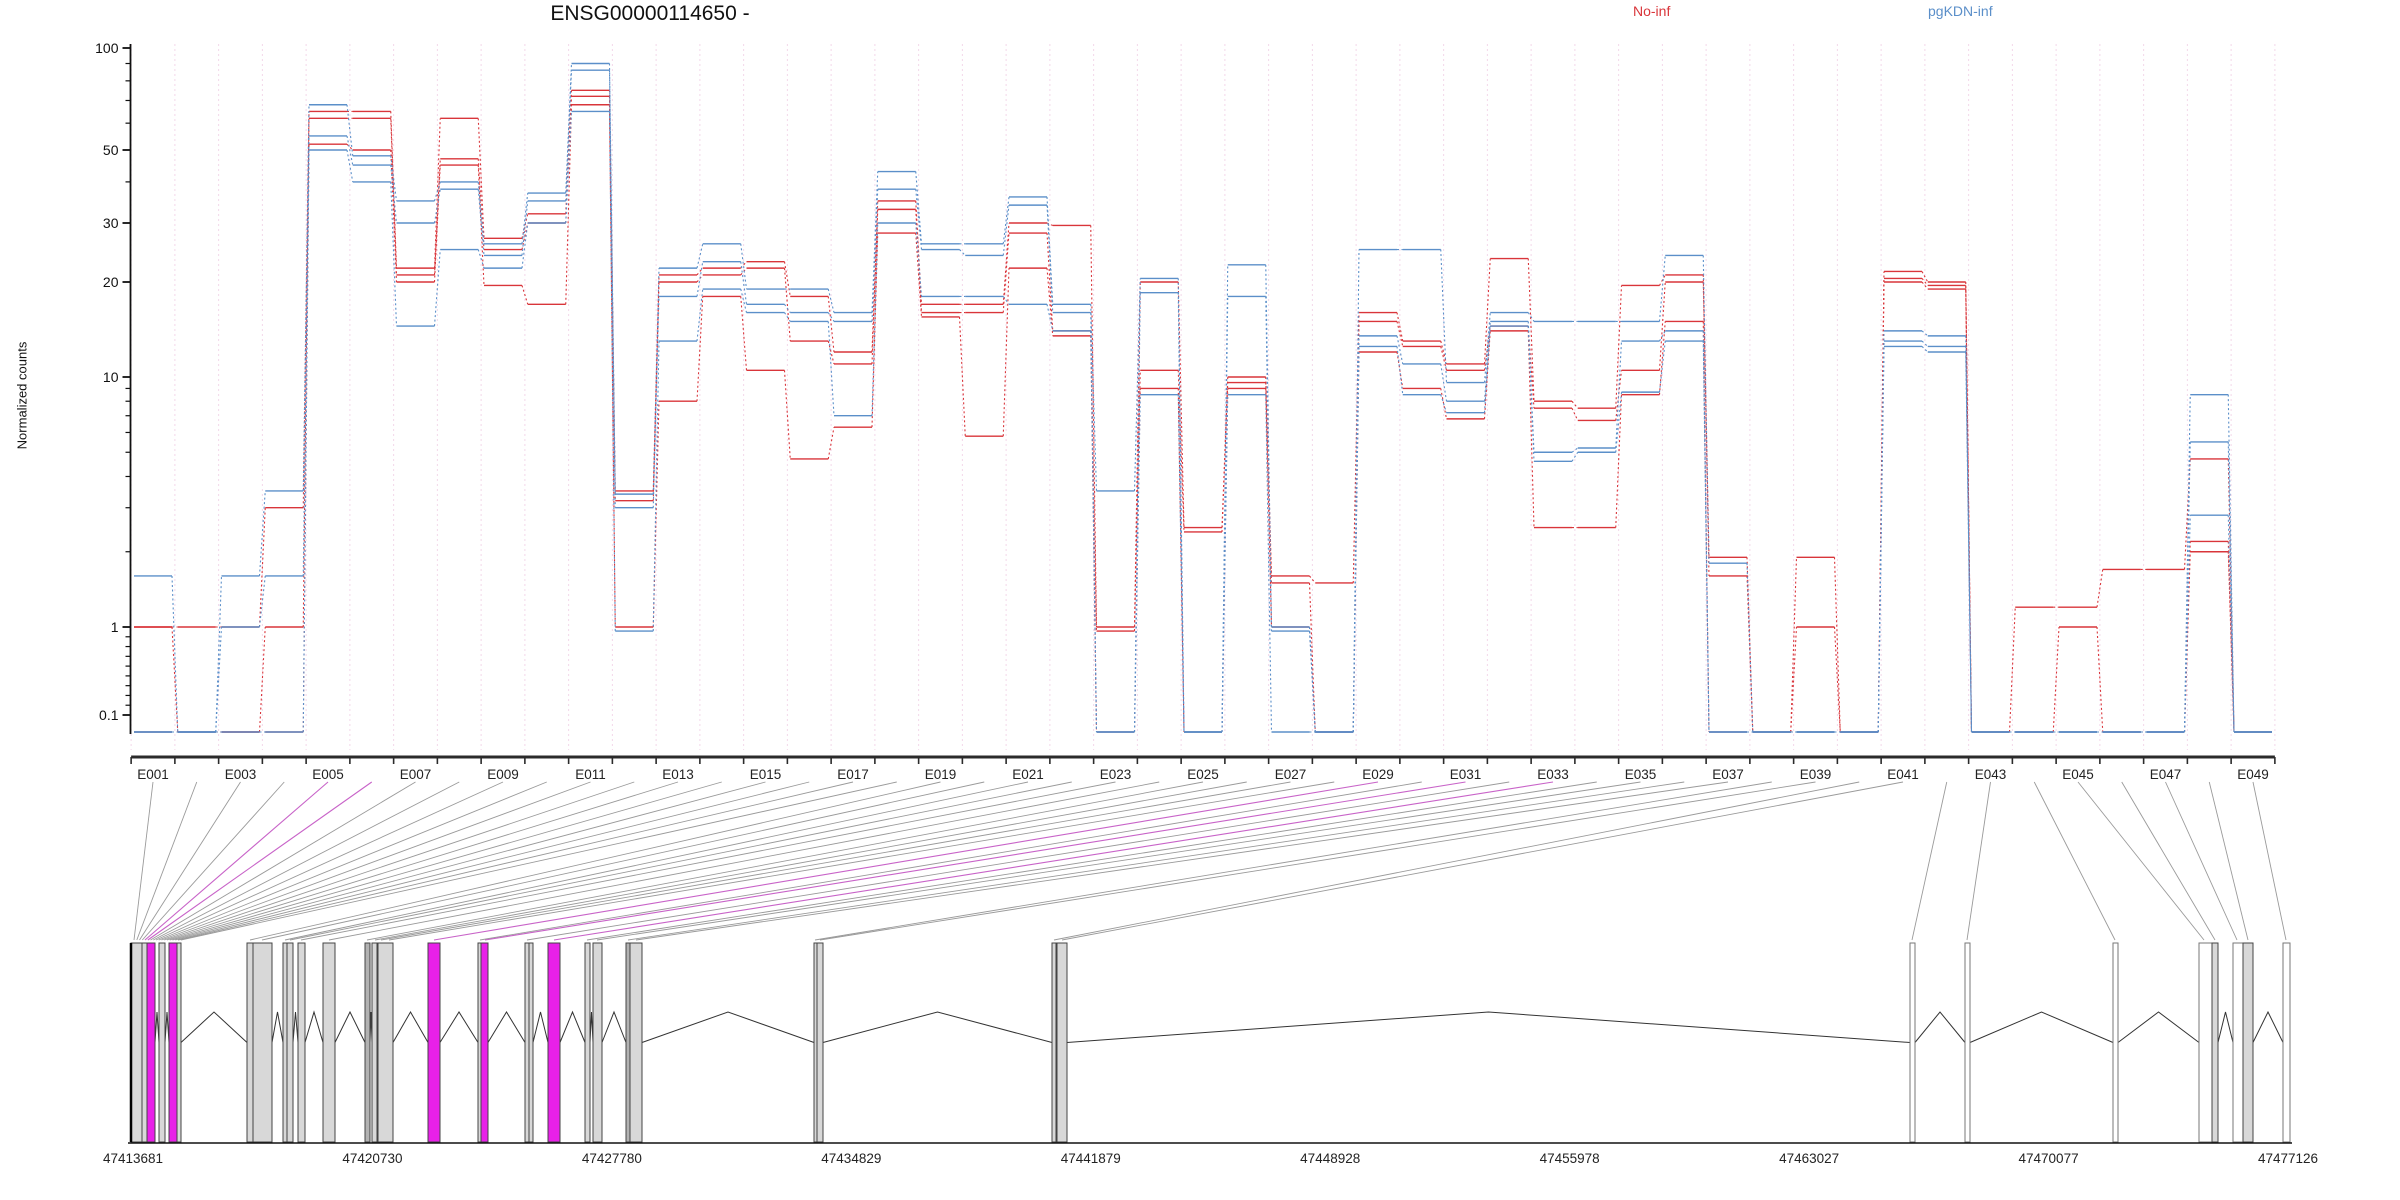 This screenshot has width=2400, height=1200. Describe the element at coordinates (115, 627) in the screenshot. I see `svg-text: 1` at that location.